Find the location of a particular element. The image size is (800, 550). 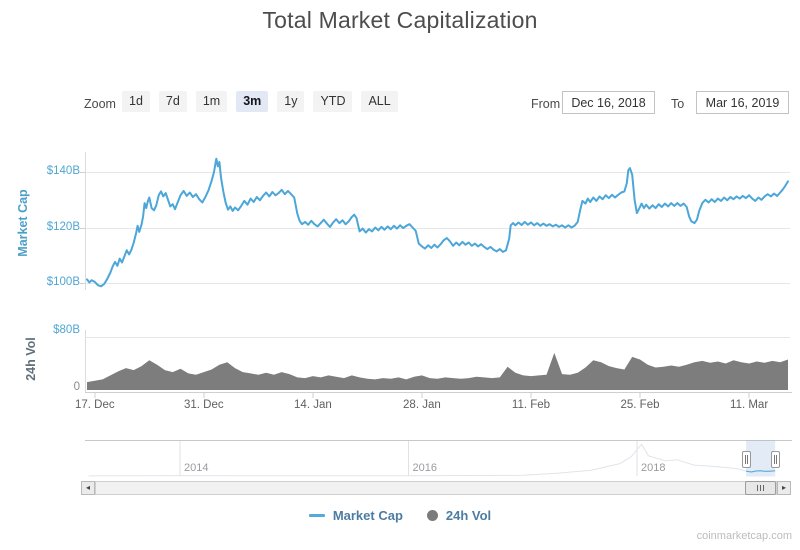

zoom-button-group: 1d 7d 1m 3m 1y YTD ALL is located at coordinates (260, 101).